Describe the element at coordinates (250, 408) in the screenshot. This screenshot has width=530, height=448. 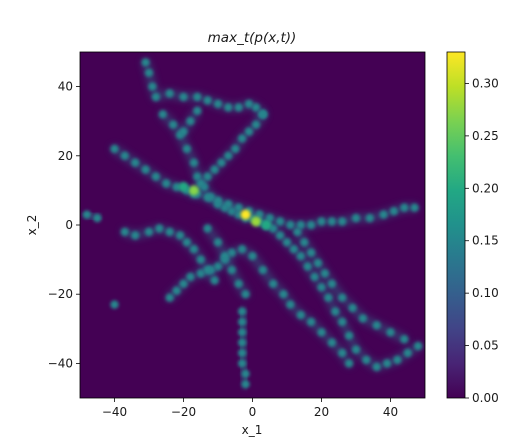
I see `x-axis-ticks: −40 −20 0 20 40` at that location.